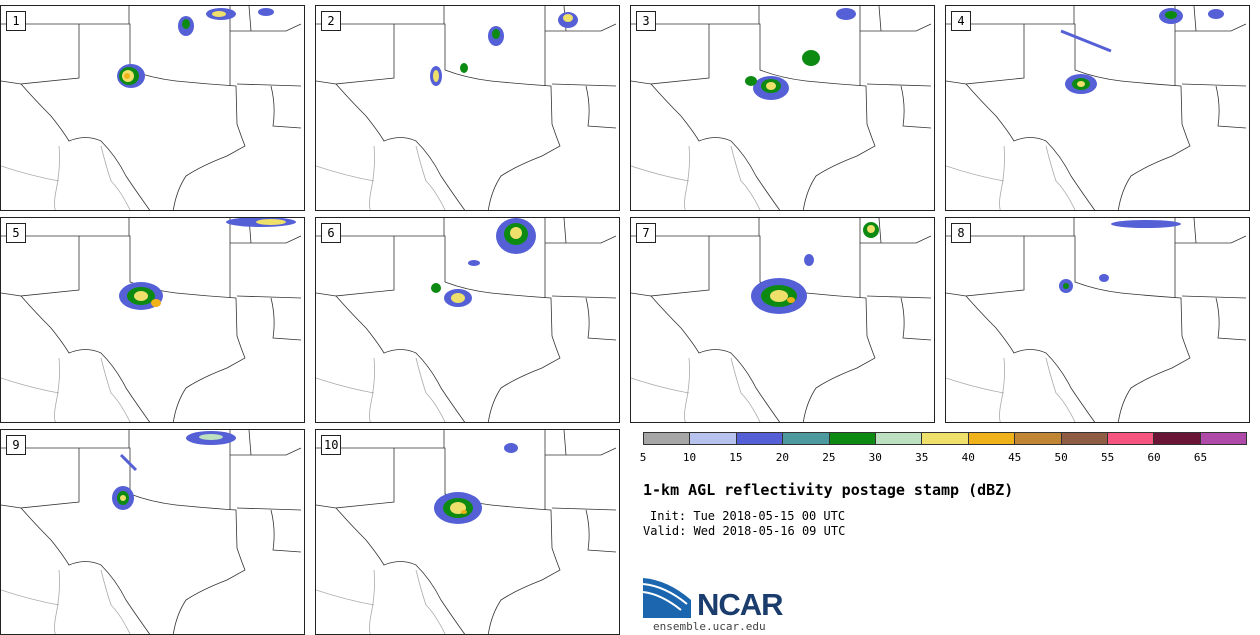  Describe the element at coordinates (782, 457) in the screenshot. I see `colorbar-tick-label: 20` at that location.